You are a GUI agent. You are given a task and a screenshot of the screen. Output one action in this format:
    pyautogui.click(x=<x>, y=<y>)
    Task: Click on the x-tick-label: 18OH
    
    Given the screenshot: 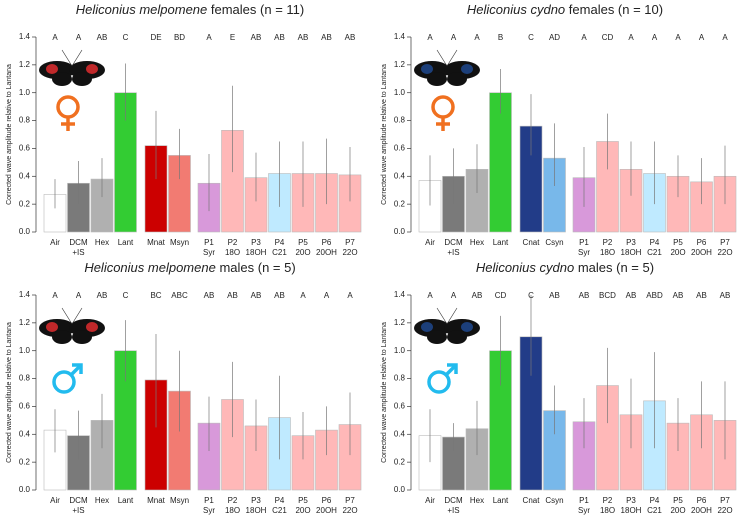 What is the action you would take?
    pyautogui.click(x=631, y=510)
    